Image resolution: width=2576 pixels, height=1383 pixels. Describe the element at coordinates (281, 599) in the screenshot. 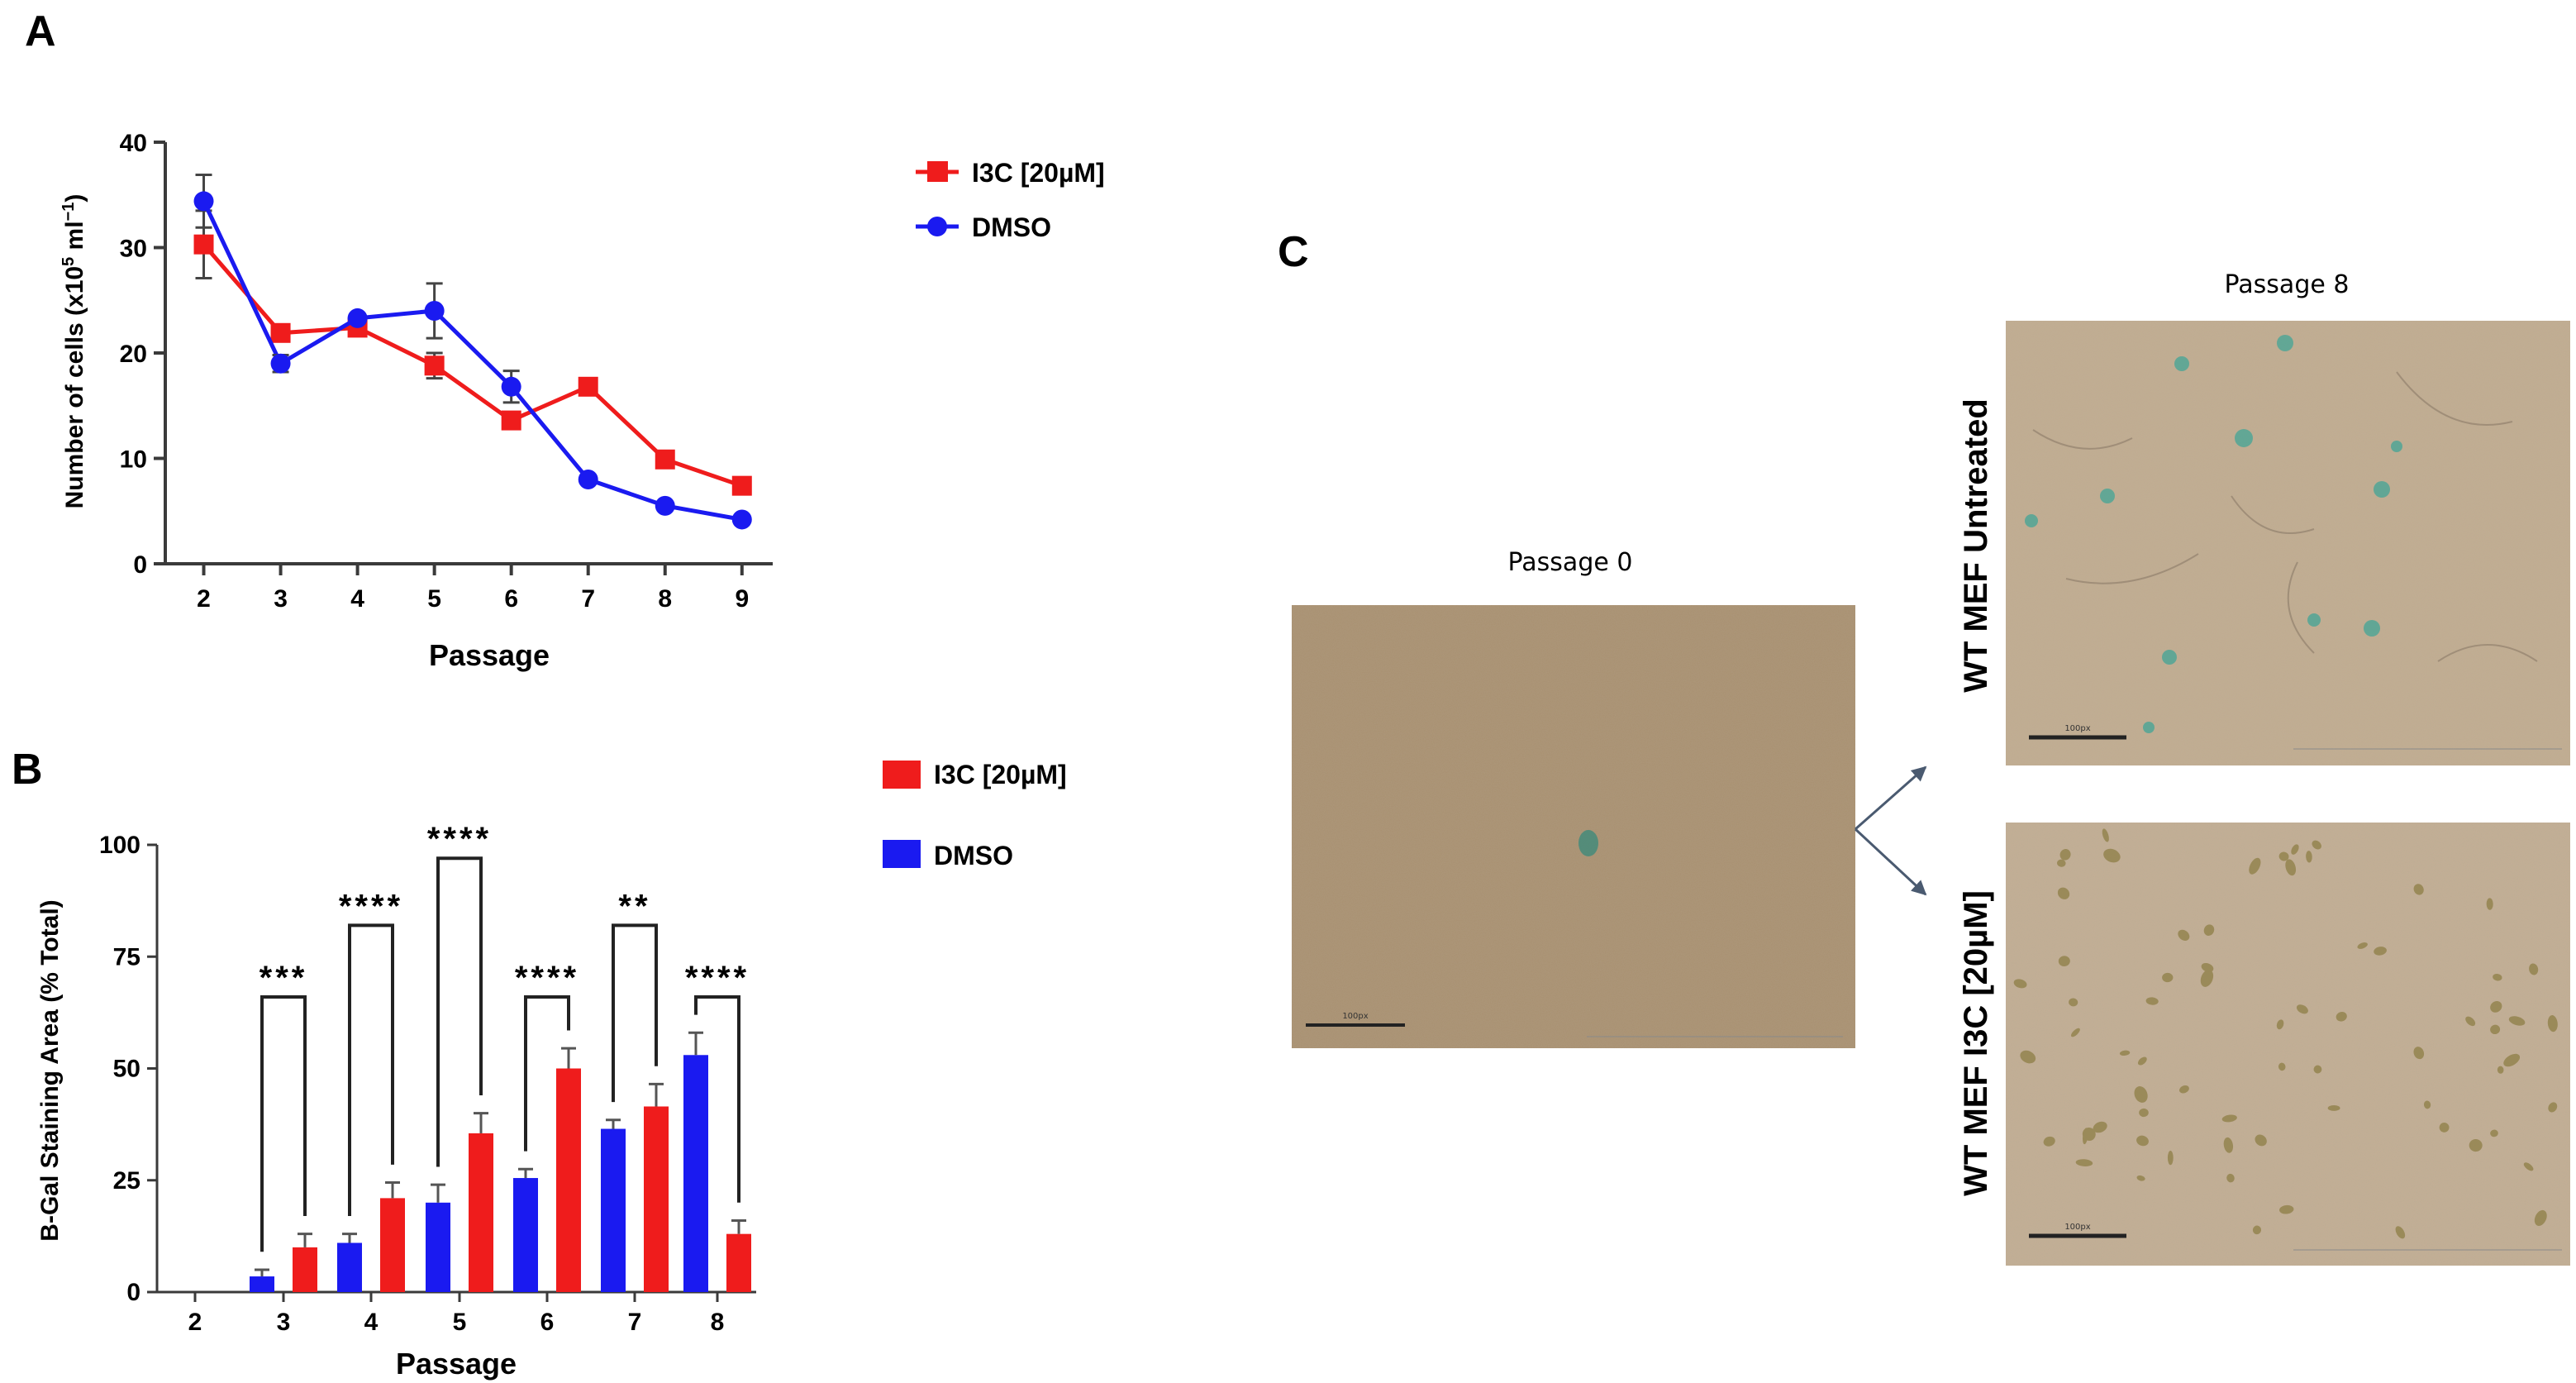

I see `chart-a-xtick-label: 3` at that location.